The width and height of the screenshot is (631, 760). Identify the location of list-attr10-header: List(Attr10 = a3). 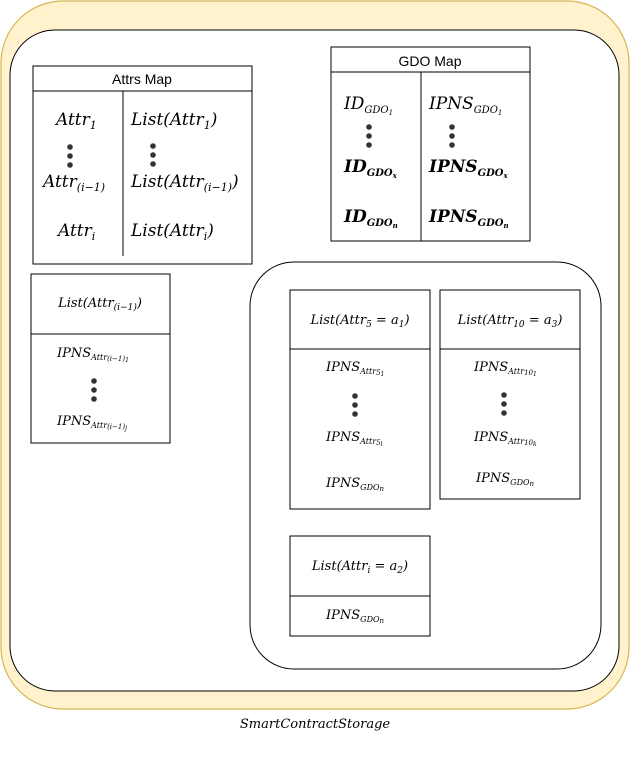
(510, 321).